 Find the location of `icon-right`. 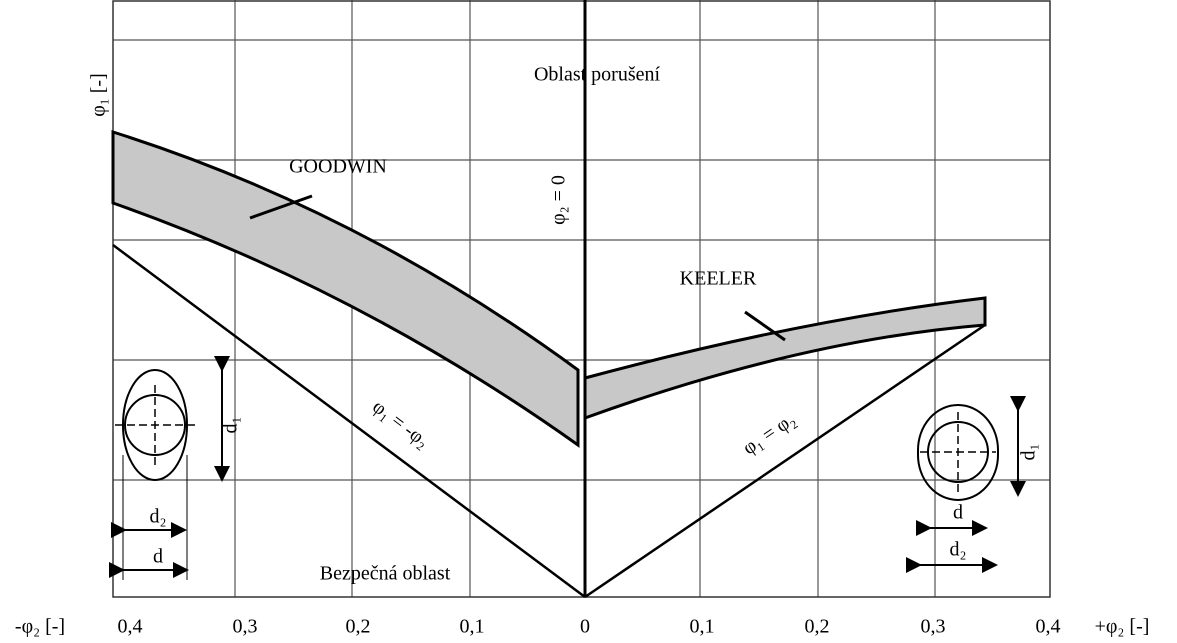

icon-right is located at coordinates (966, 484).